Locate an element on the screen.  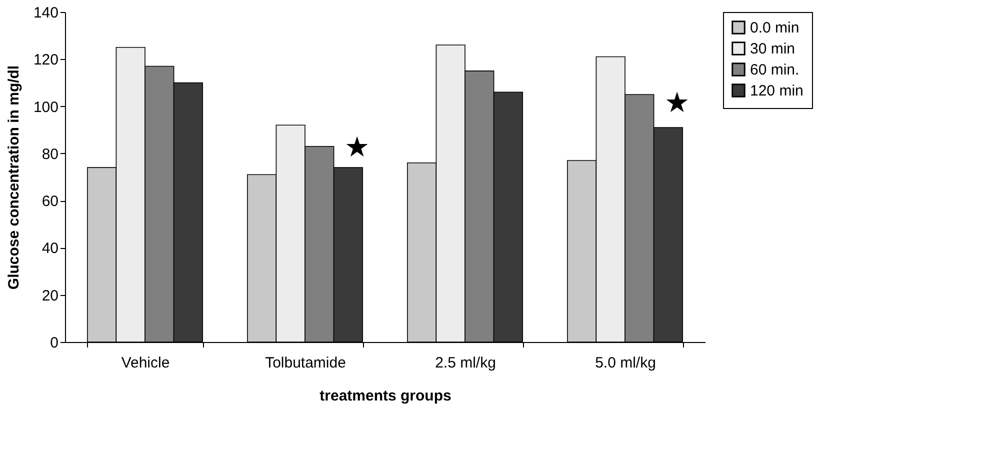
x-tick-label: 2.5 ml/kg is located at coordinates (465, 363).